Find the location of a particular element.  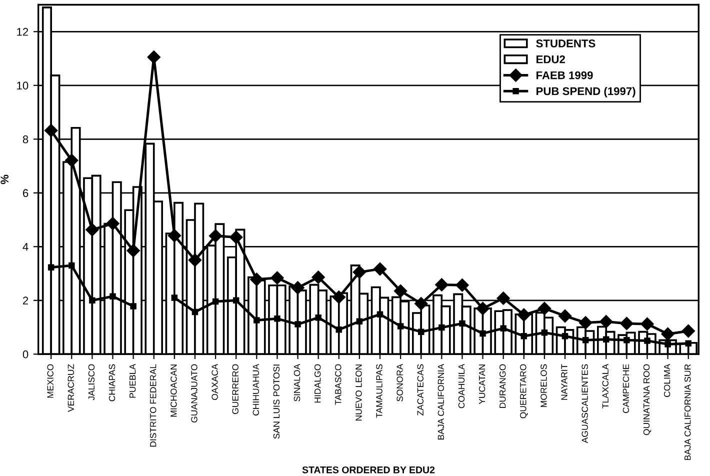

x-tick-label: BAJA CALIFORNIA SUR is located at coordinates (687, 412).